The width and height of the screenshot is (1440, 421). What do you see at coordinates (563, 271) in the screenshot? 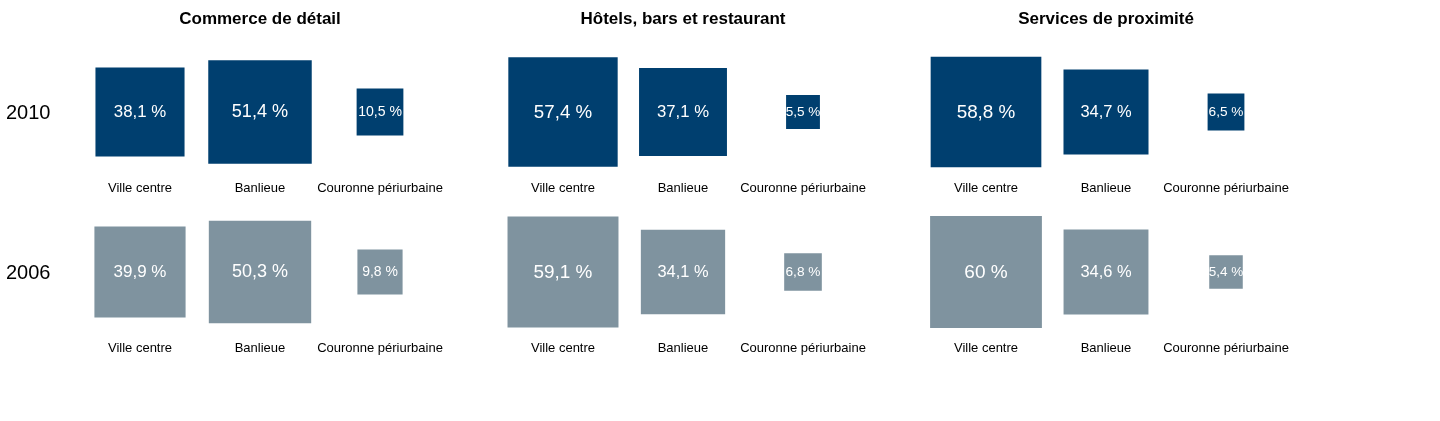
I see `data-label: 59,1 %` at bounding box center [563, 271].